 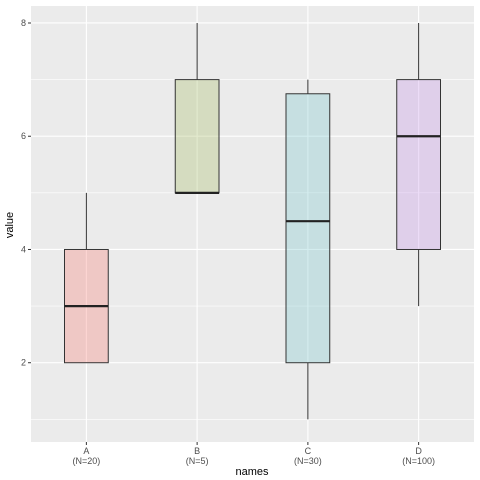 I want to click on box-body-D, so click(x=418, y=164).